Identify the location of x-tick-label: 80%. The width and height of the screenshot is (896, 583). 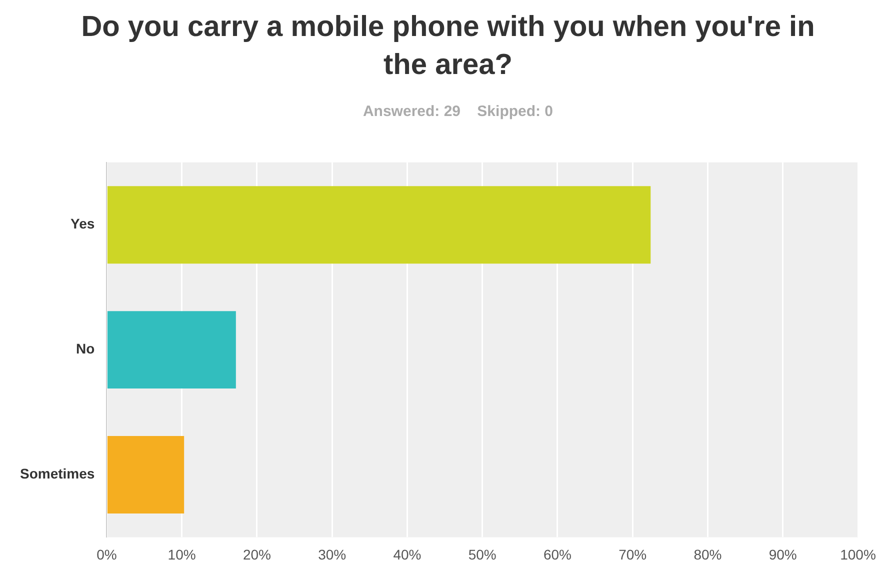
(708, 554).